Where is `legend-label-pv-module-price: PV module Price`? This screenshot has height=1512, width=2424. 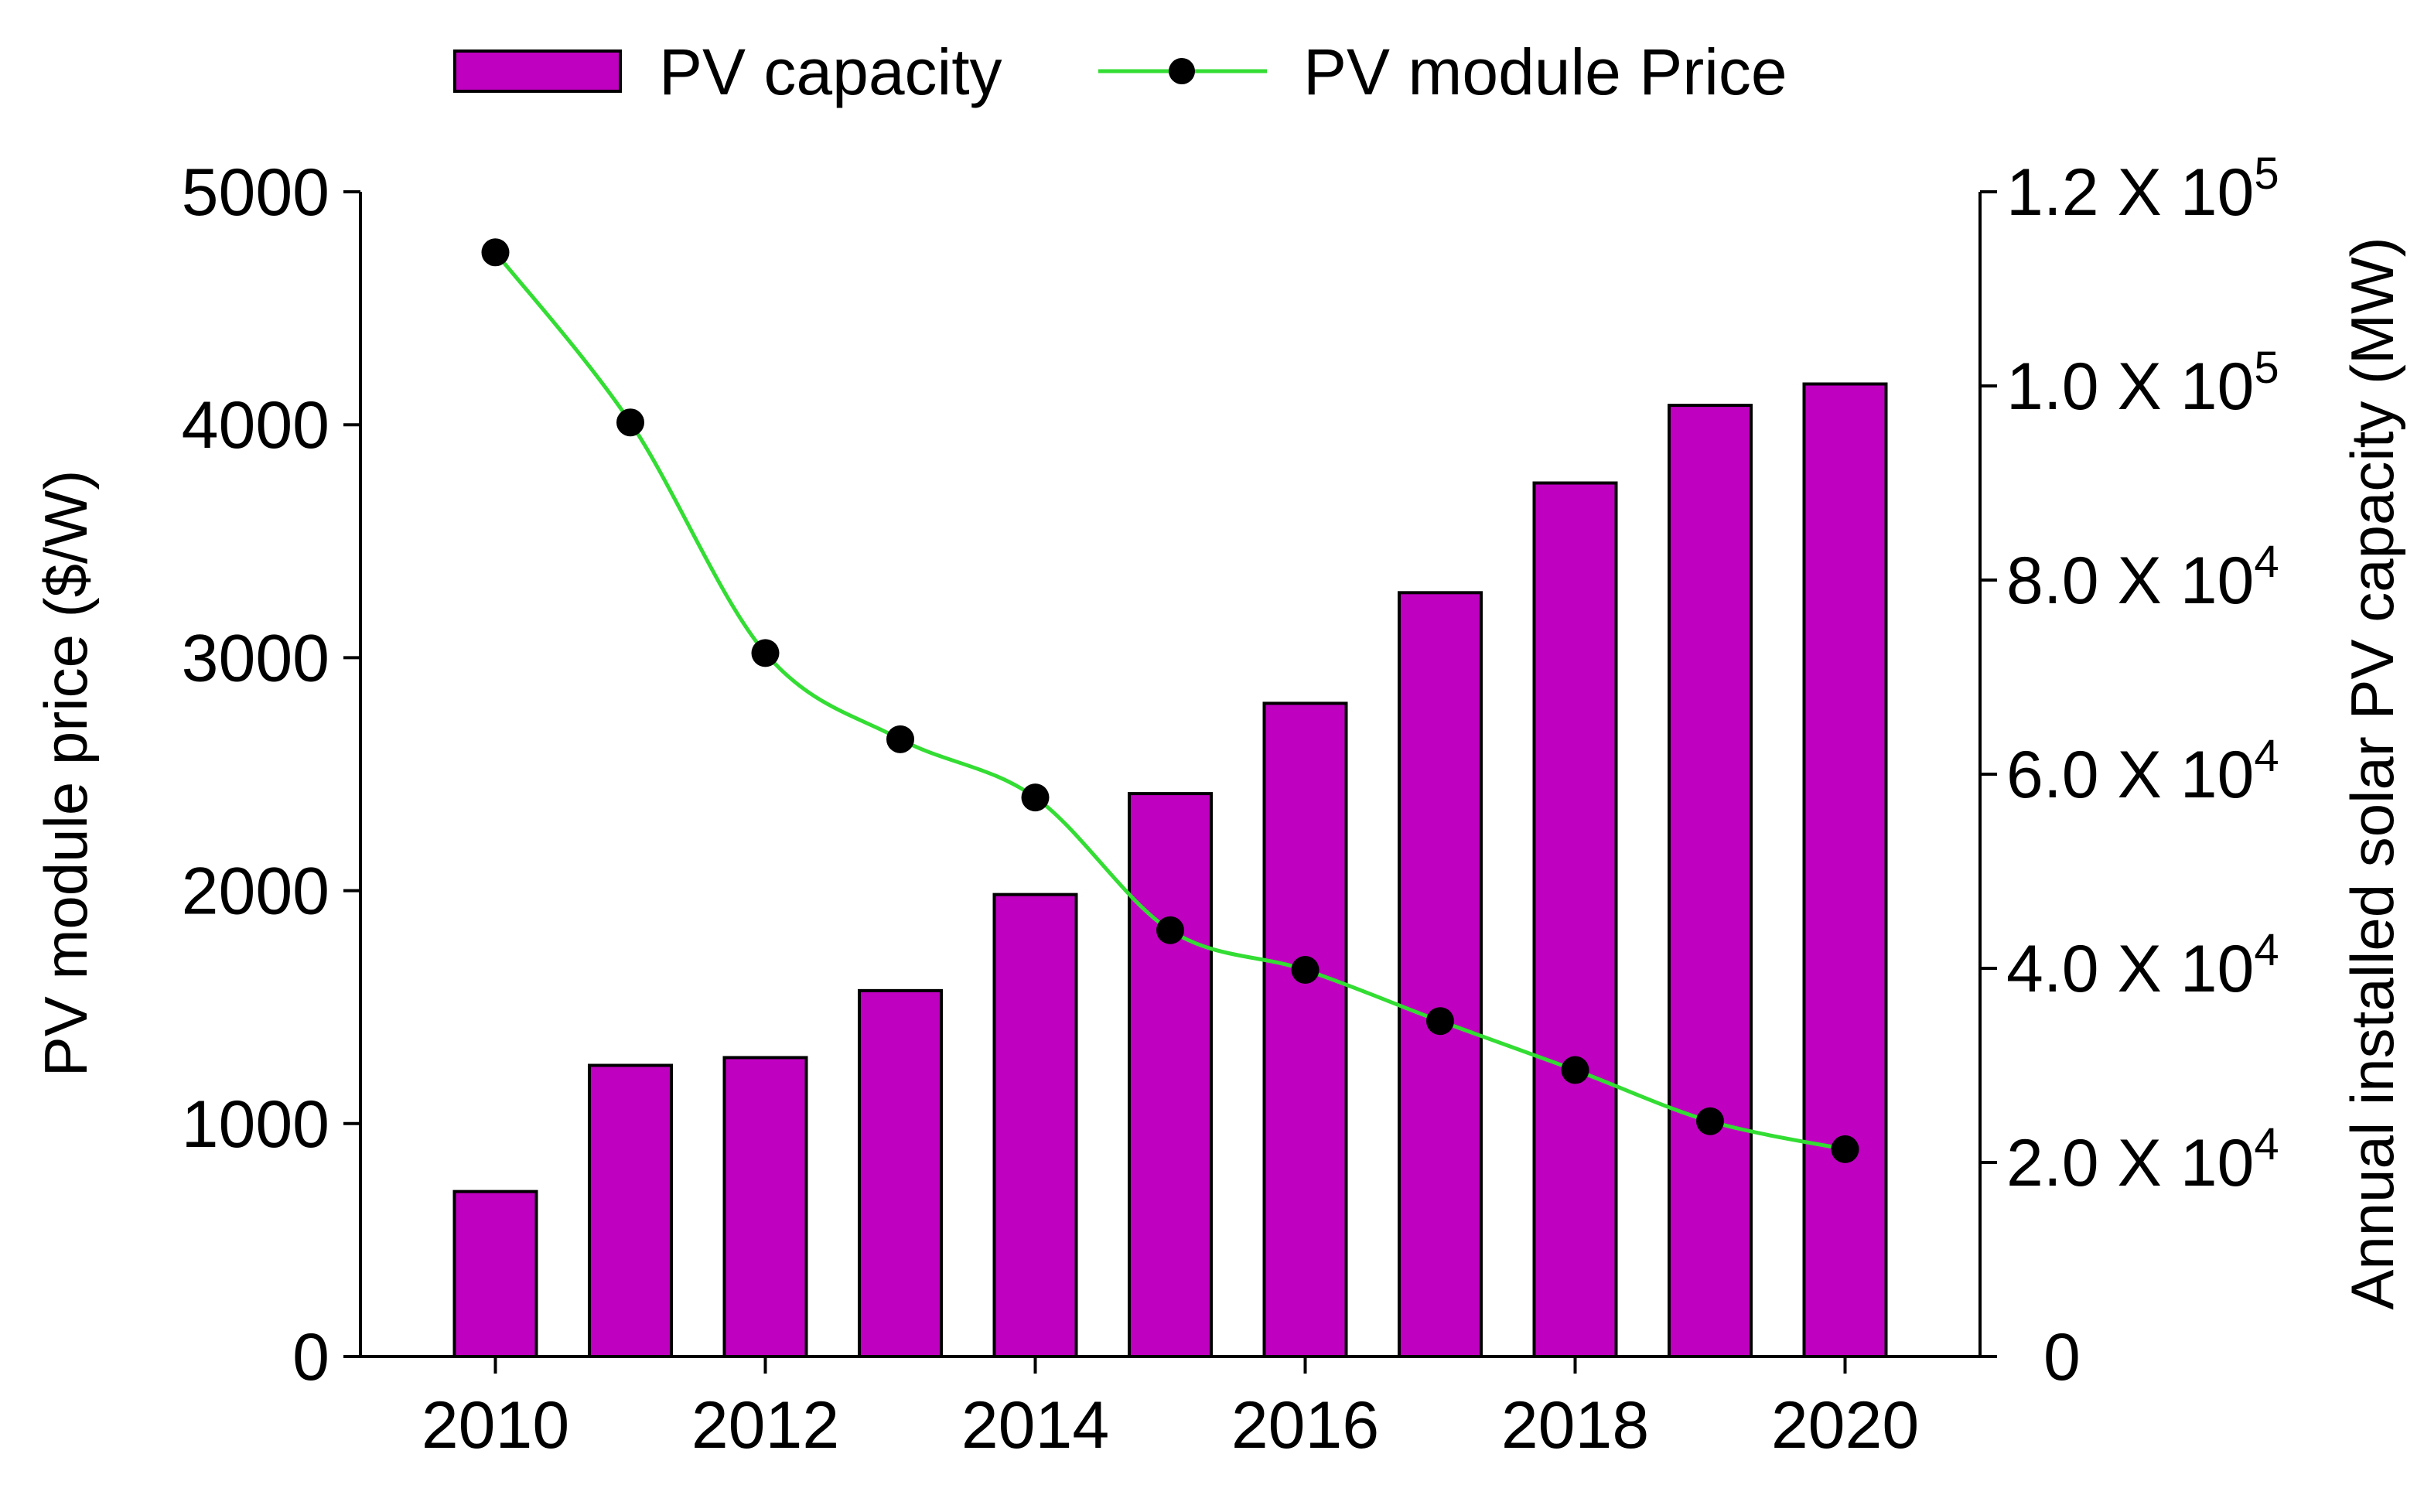 legend-label-pv-module-price: PV module Price is located at coordinates (1545, 72).